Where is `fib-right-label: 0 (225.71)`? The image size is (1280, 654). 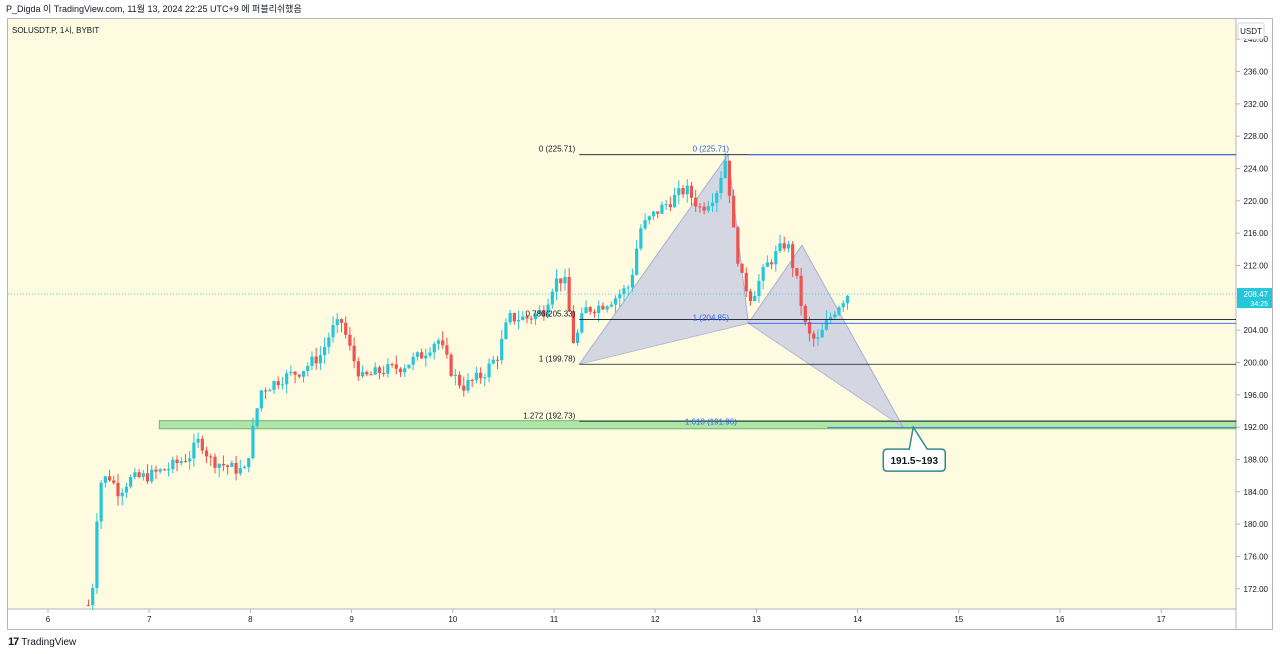
fib-right-label: 0 (225.71) is located at coordinates (711, 149).